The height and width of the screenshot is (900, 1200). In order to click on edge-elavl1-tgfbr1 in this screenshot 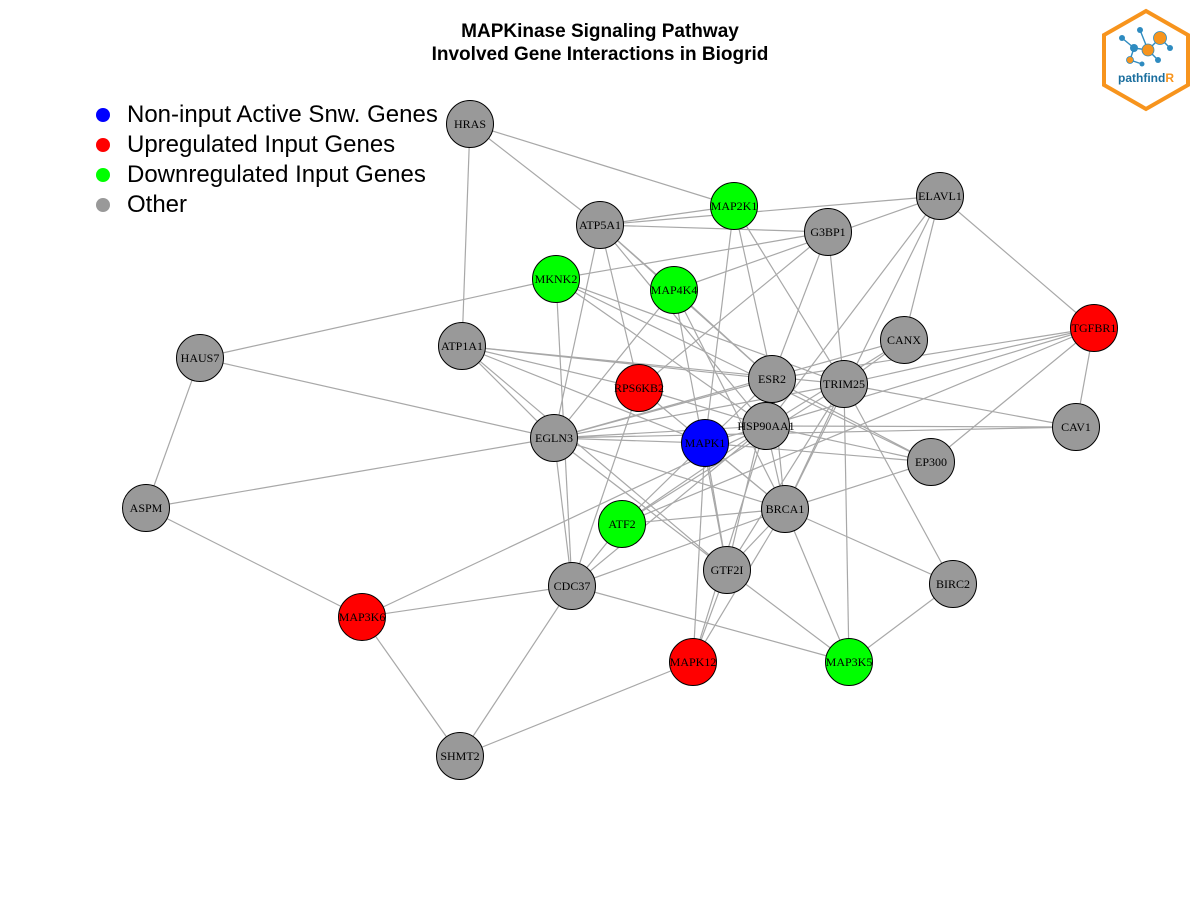, I will do `click(1017, 262)`.